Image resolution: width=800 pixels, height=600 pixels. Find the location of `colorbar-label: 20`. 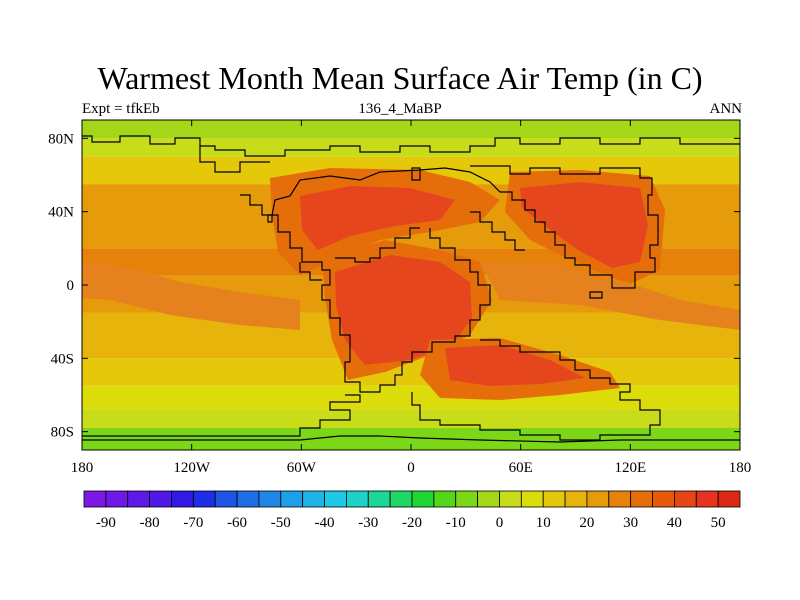

colorbar-label: 20 is located at coordinates (586, 523).